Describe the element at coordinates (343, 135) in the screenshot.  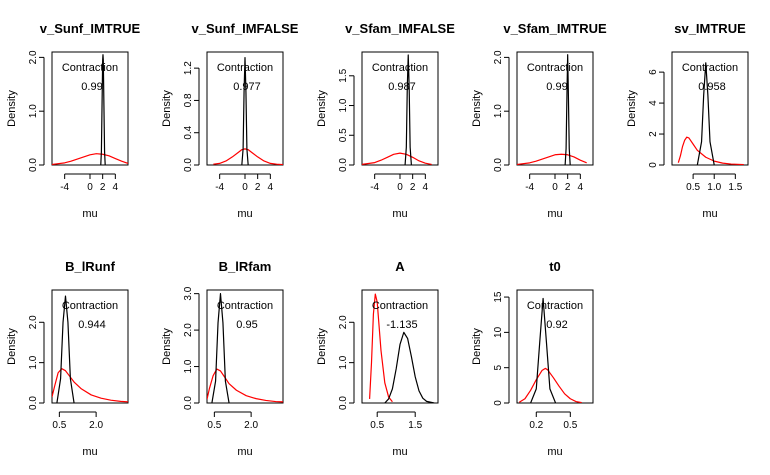
I see `y-tick-label: 0.5` at that location.